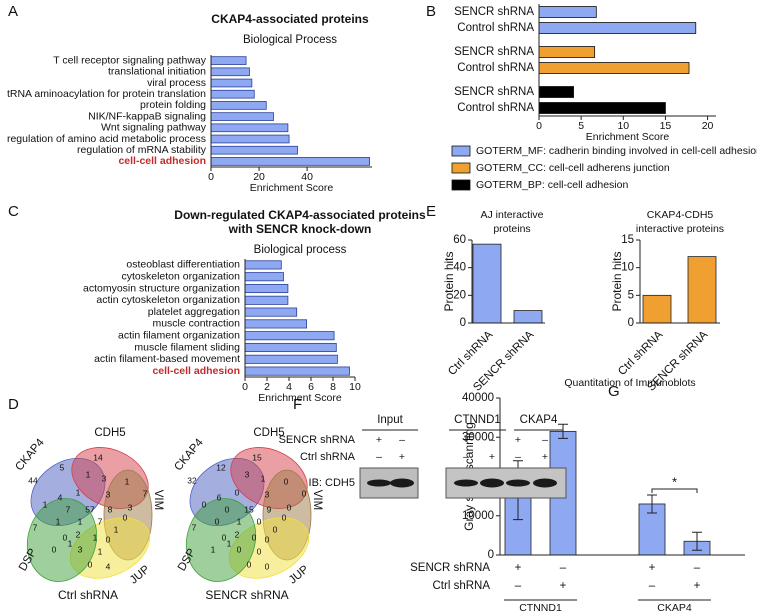 Image resolution: width=757 pixels, height=613 pixels. What do you see at coordinates (62, 467) in the screenshot?
I see `venn-count: 5` at bounding box center [62, 467].